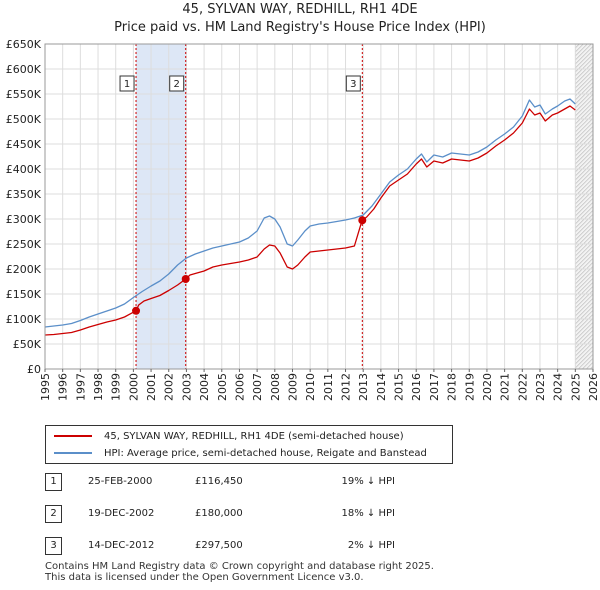 The width and height of the screenshot is (600, 590). Describe the element at coordinates (80, 387) in the screenshot. I see `x-tick-label: 1997` at that location.